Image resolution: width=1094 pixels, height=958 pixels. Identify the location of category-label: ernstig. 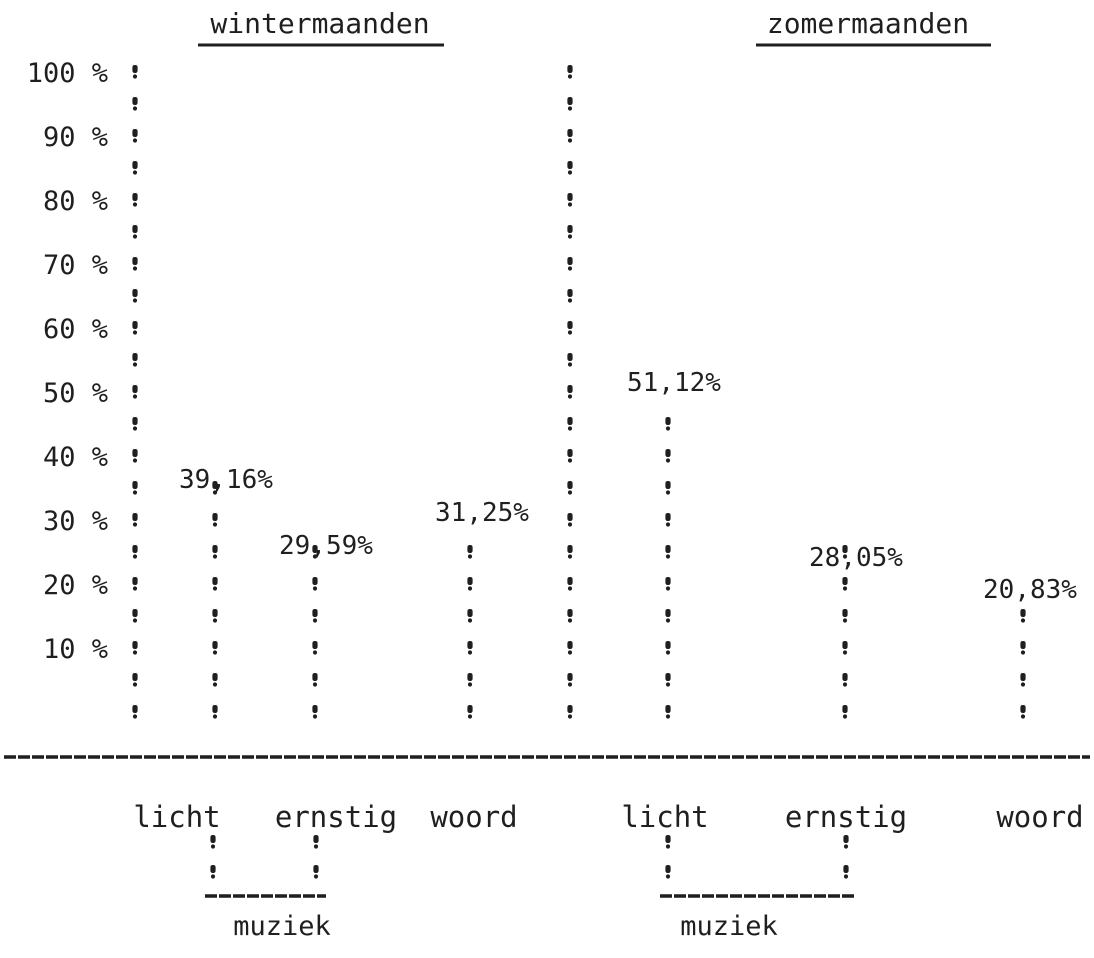
(846, 817).